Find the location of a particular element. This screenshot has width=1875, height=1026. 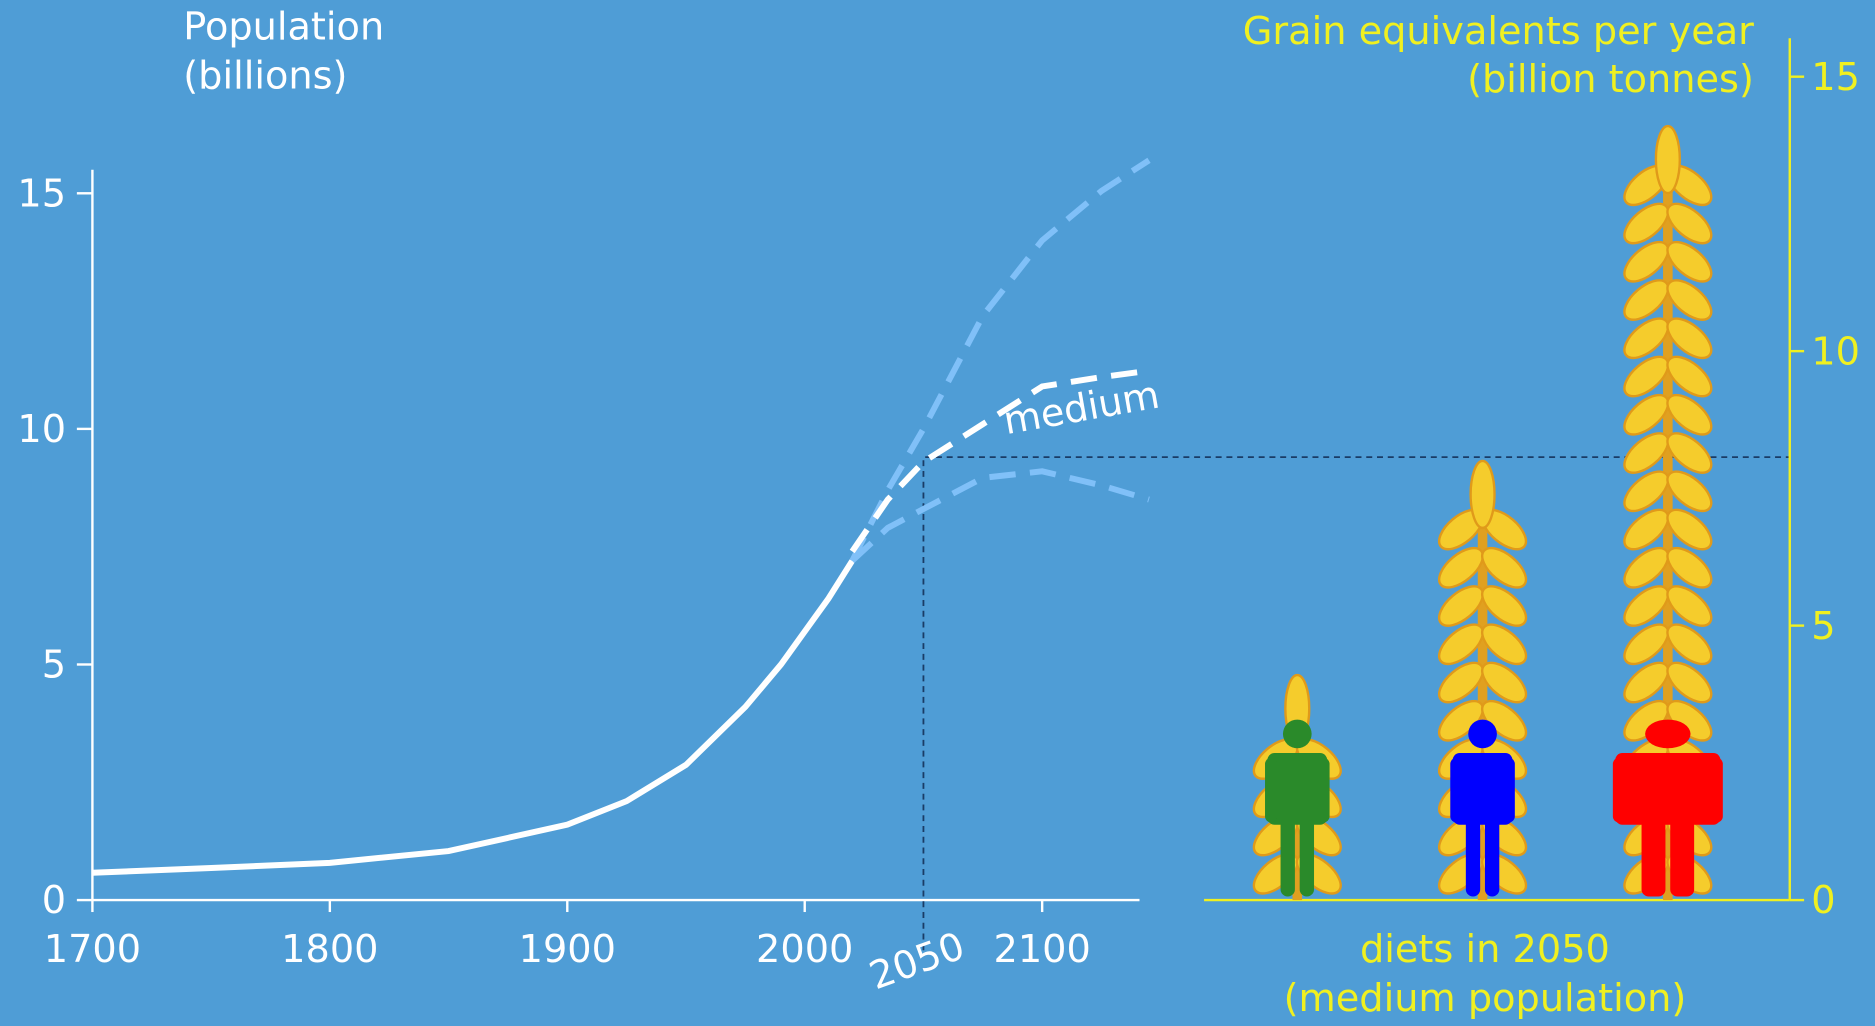

x-tick-label: 1800 is located at coordinates (329, 949).